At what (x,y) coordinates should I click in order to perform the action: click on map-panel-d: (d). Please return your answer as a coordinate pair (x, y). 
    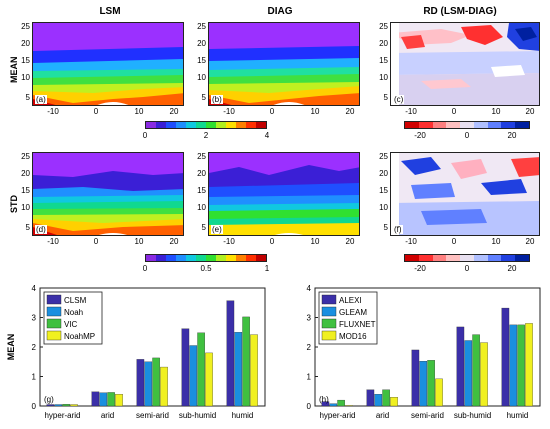
    Looking at the image, I should click on (108, 194).